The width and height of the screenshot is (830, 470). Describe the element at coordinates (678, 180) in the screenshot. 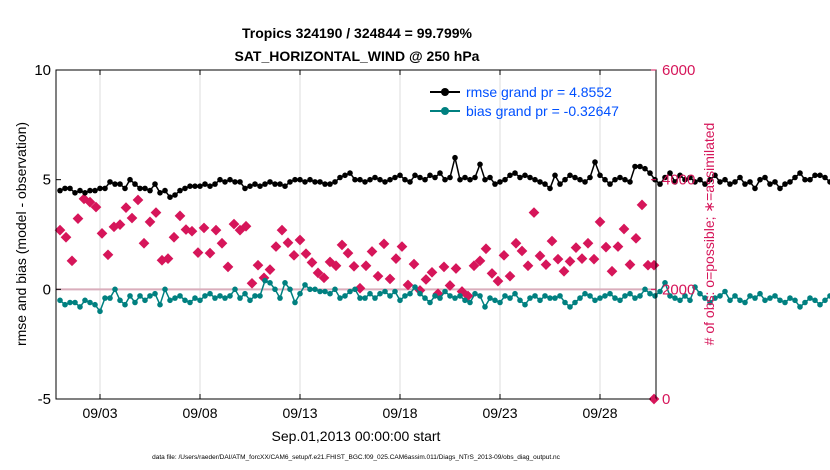

I see `y-right-tick-label: 4000` at that location.